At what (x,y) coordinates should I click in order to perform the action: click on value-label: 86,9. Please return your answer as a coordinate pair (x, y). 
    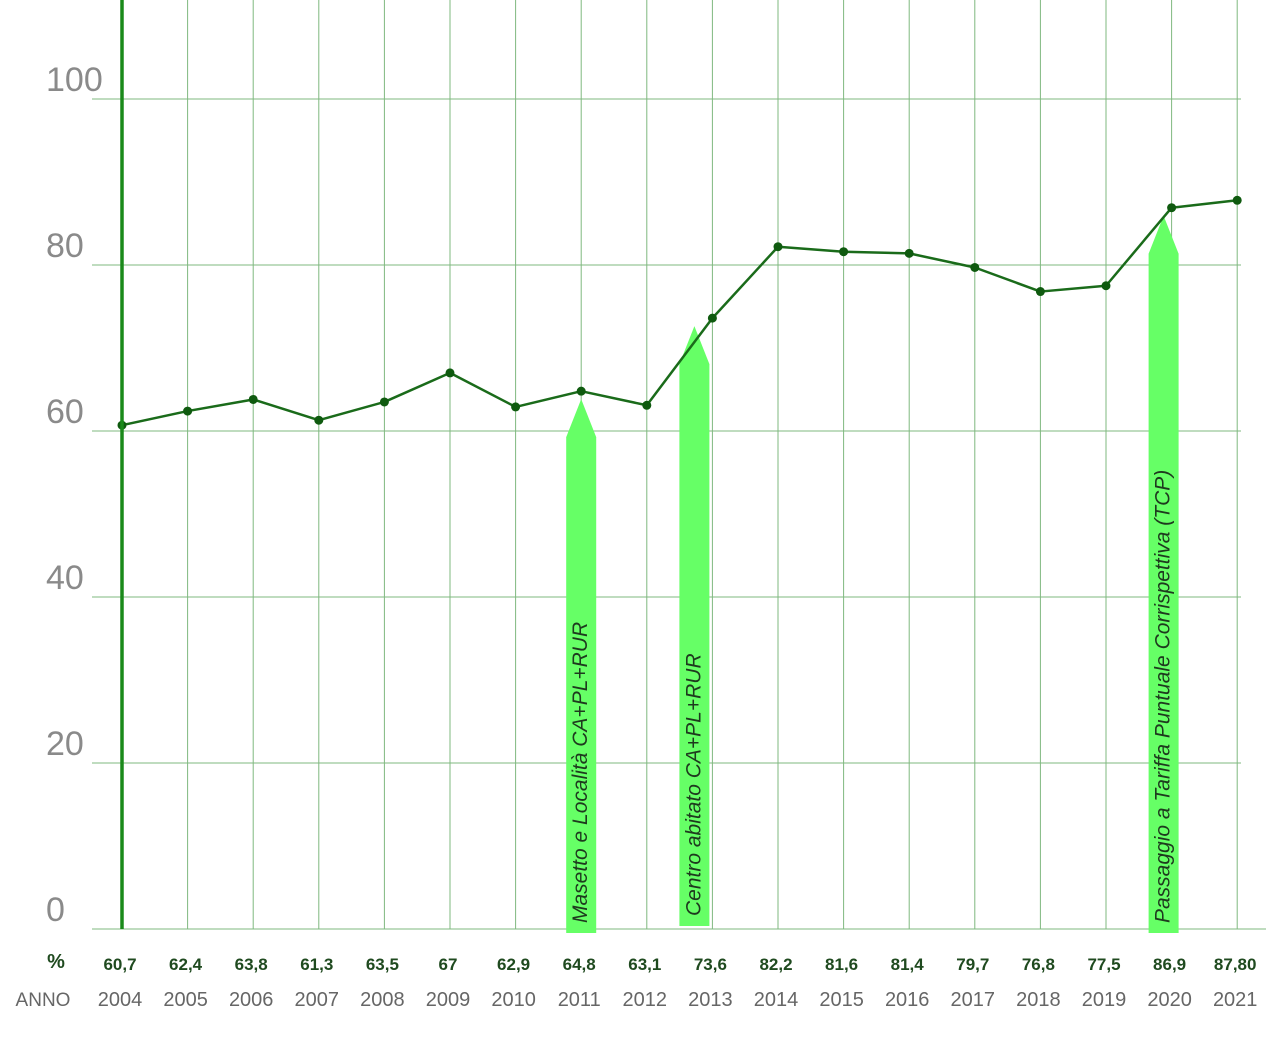
    Looking at the image, I should click on (1169, 964).